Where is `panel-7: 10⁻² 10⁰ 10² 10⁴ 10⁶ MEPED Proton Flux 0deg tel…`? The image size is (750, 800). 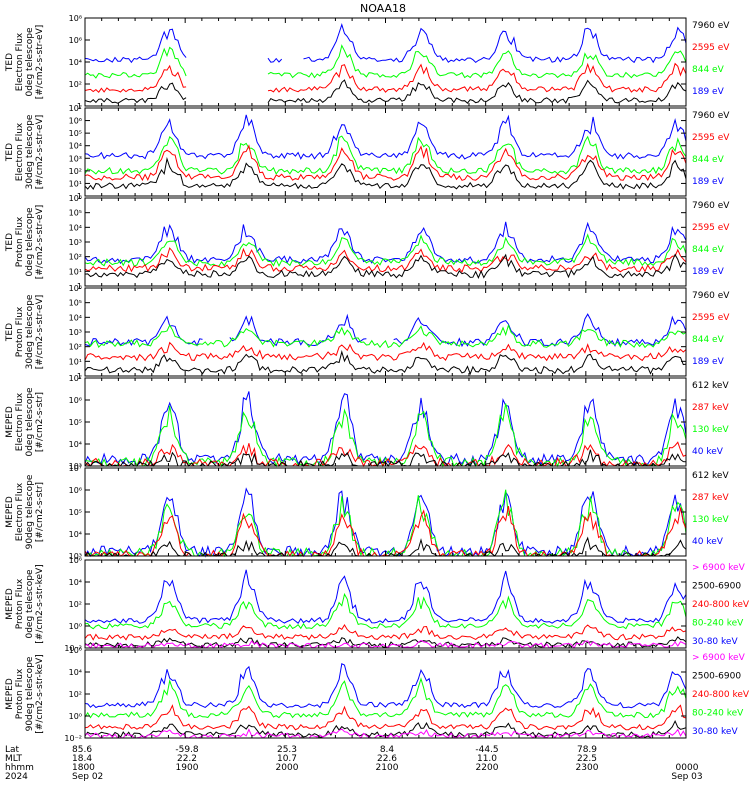
panel-7: 10⁻² 10⁰ 10² 10⁴ 10⁶ MEPED Proton Flux 0deg tel… is located at coordinates (377, 604).